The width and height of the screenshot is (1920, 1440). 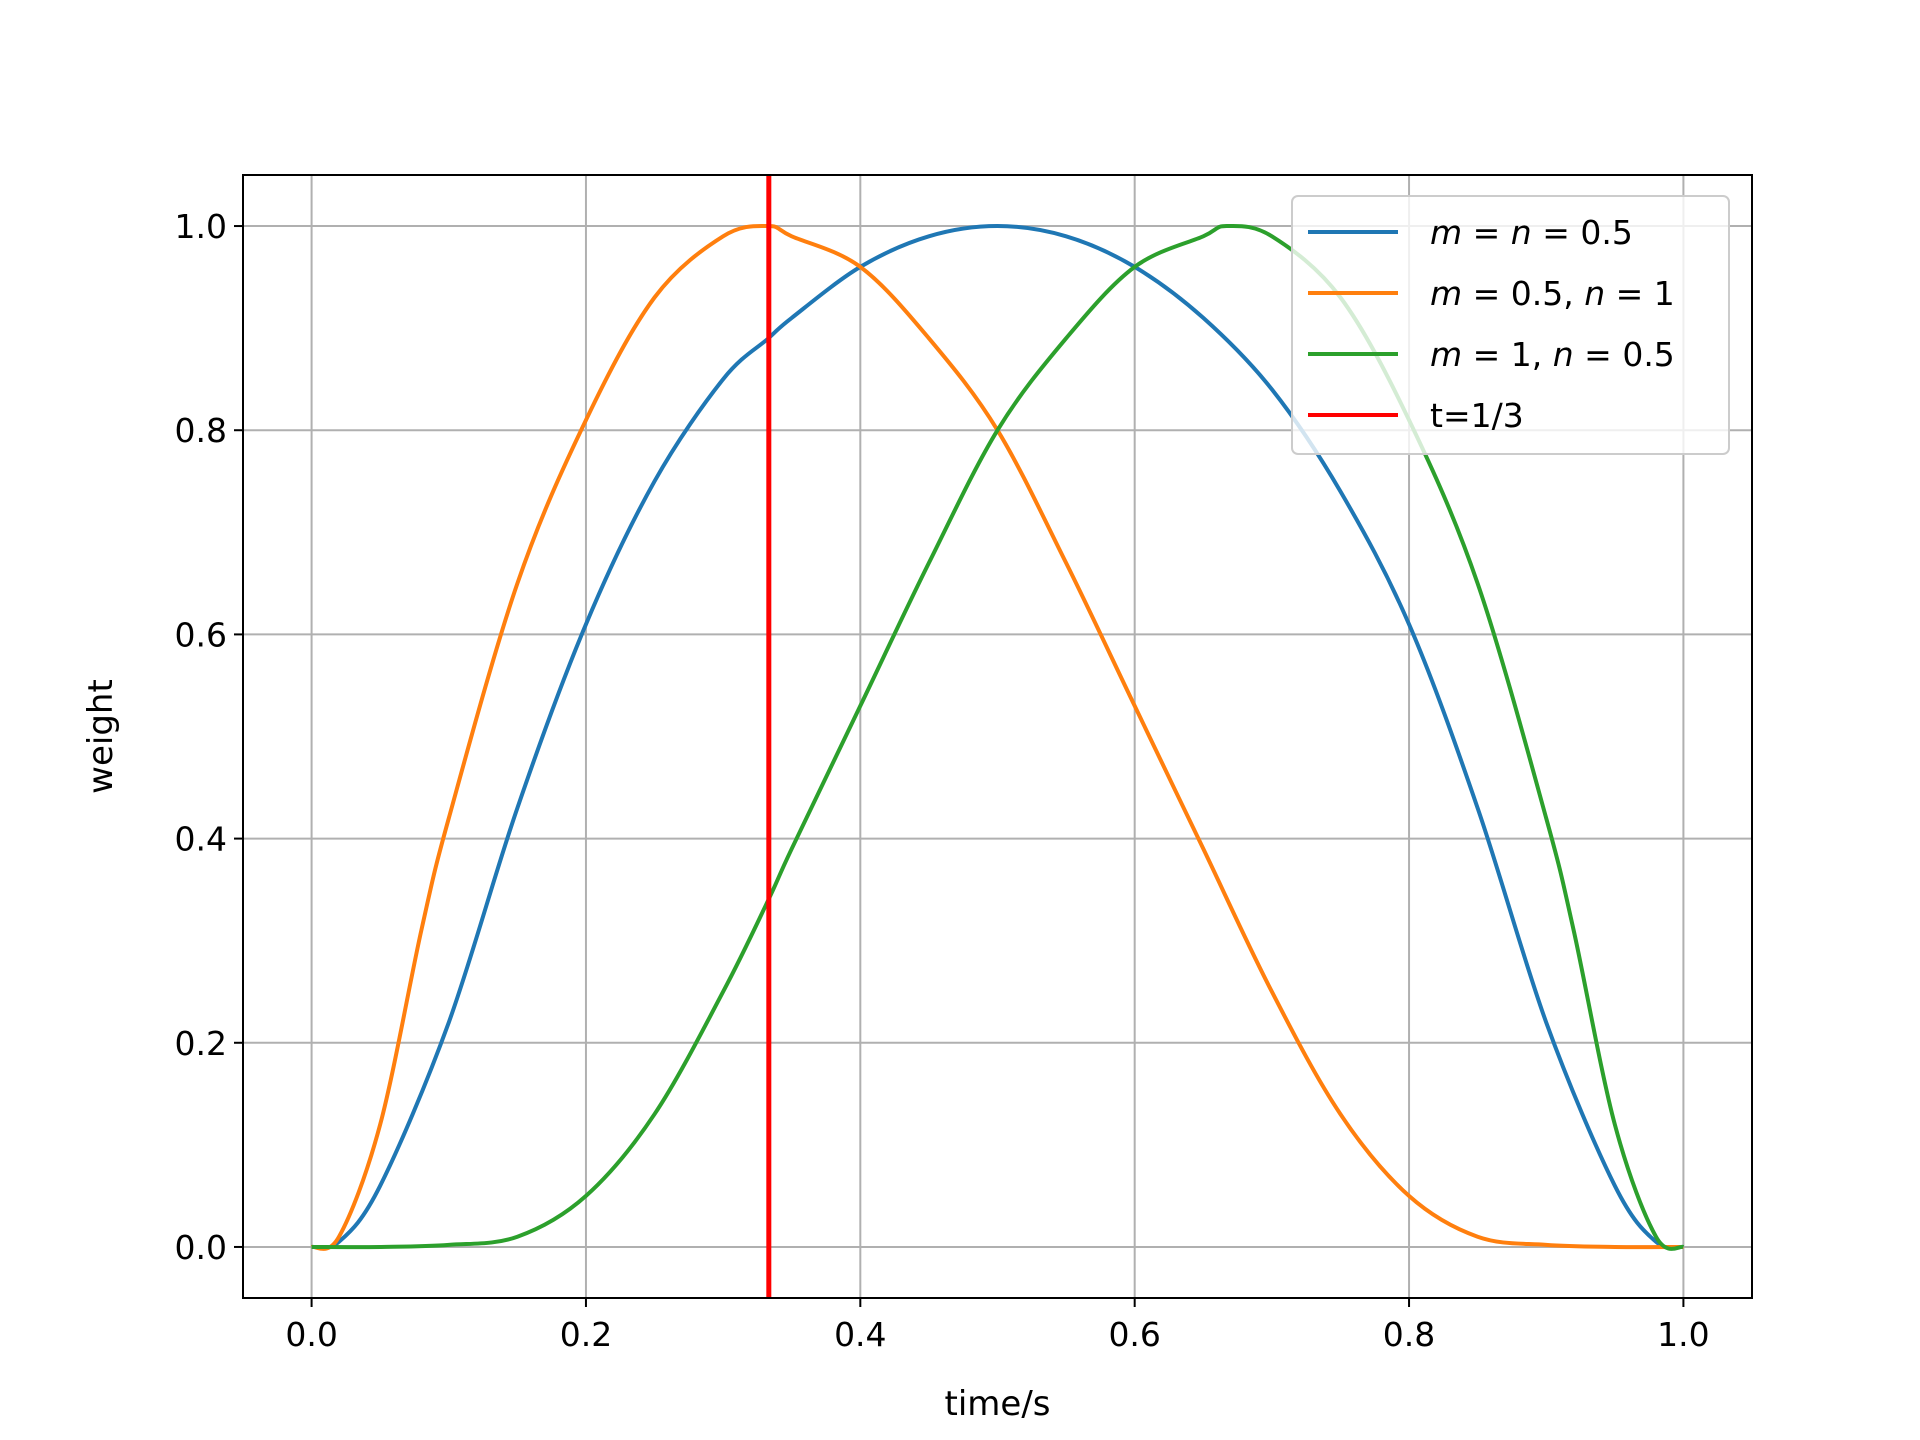 What do you see at coordinates (311, 1334) in the screenshot?
I see `x-tick-label: 0.0` at bounding box center [311, 1334].